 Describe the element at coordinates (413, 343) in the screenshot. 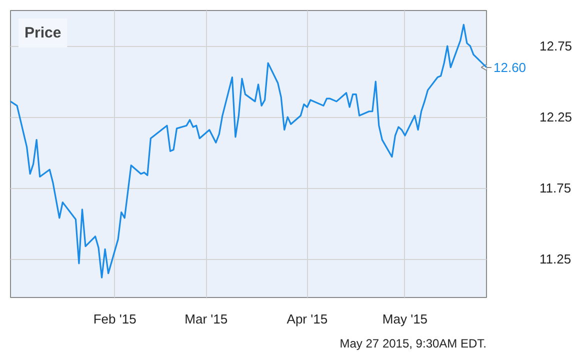

I see `text: May 27 2015, 9:30AM EDT.` at that location.